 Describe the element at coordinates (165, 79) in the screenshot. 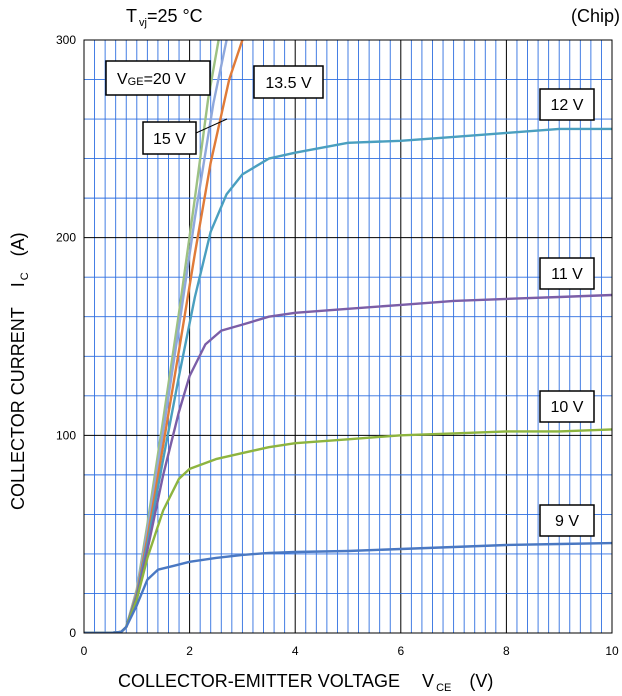

I see `vge-rest: =20 V` at that location.